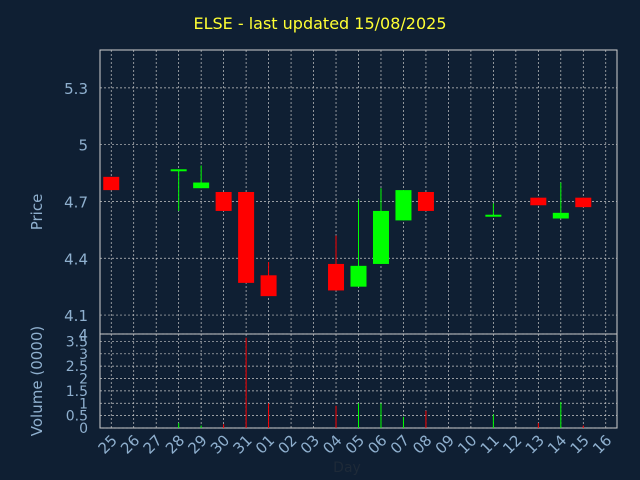 This screenshot has height=480, width=640. Describe the element at coordinates (602, 444) in the screenshot. I see `x-tick-label: 16` at that location.